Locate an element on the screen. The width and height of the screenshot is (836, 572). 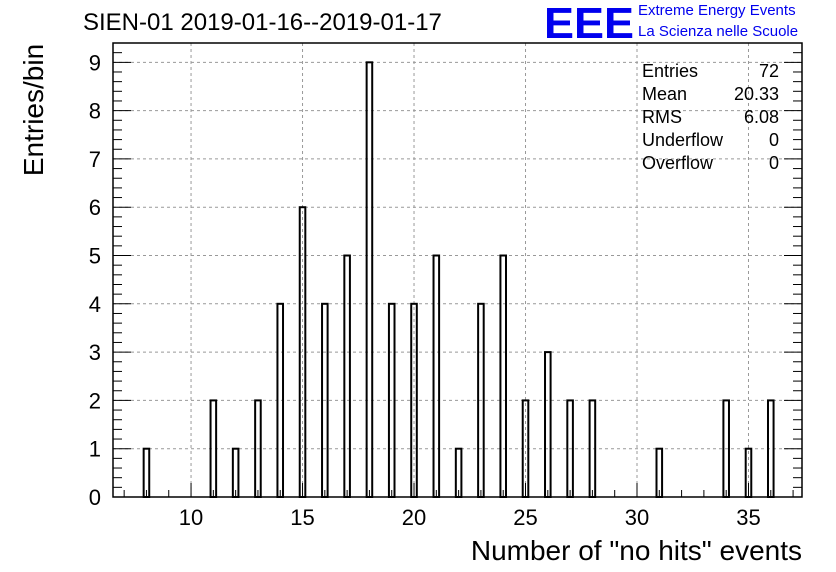
logo-text: EEE is located at coordinates (589, 22).